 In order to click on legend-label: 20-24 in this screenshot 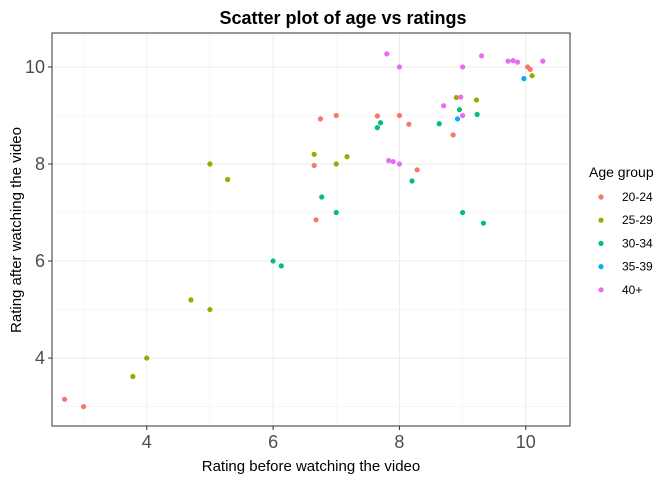, I will do `click(637, 197)`.